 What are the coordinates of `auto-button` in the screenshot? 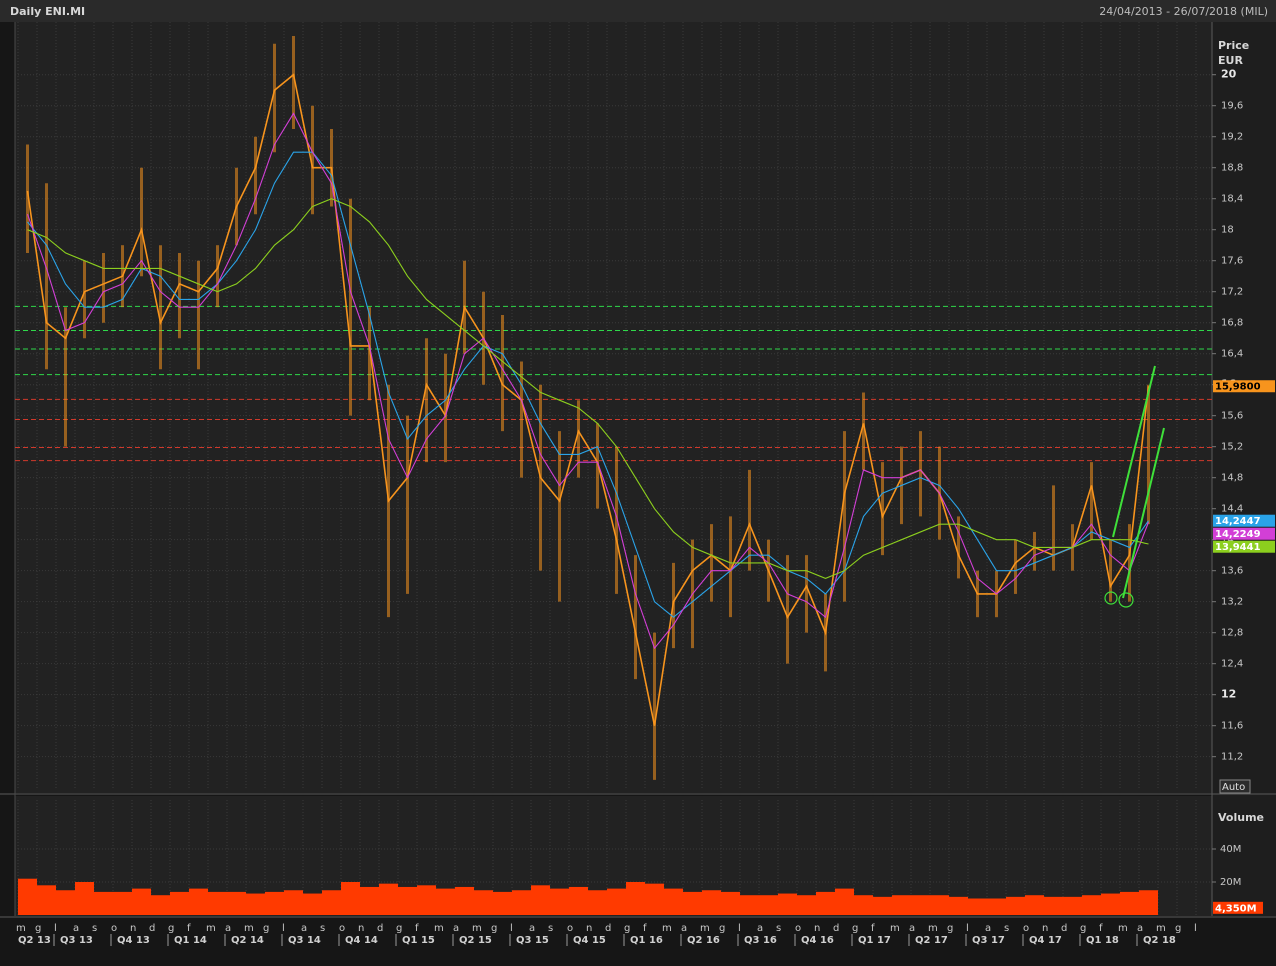 It's located at (1235, 786).